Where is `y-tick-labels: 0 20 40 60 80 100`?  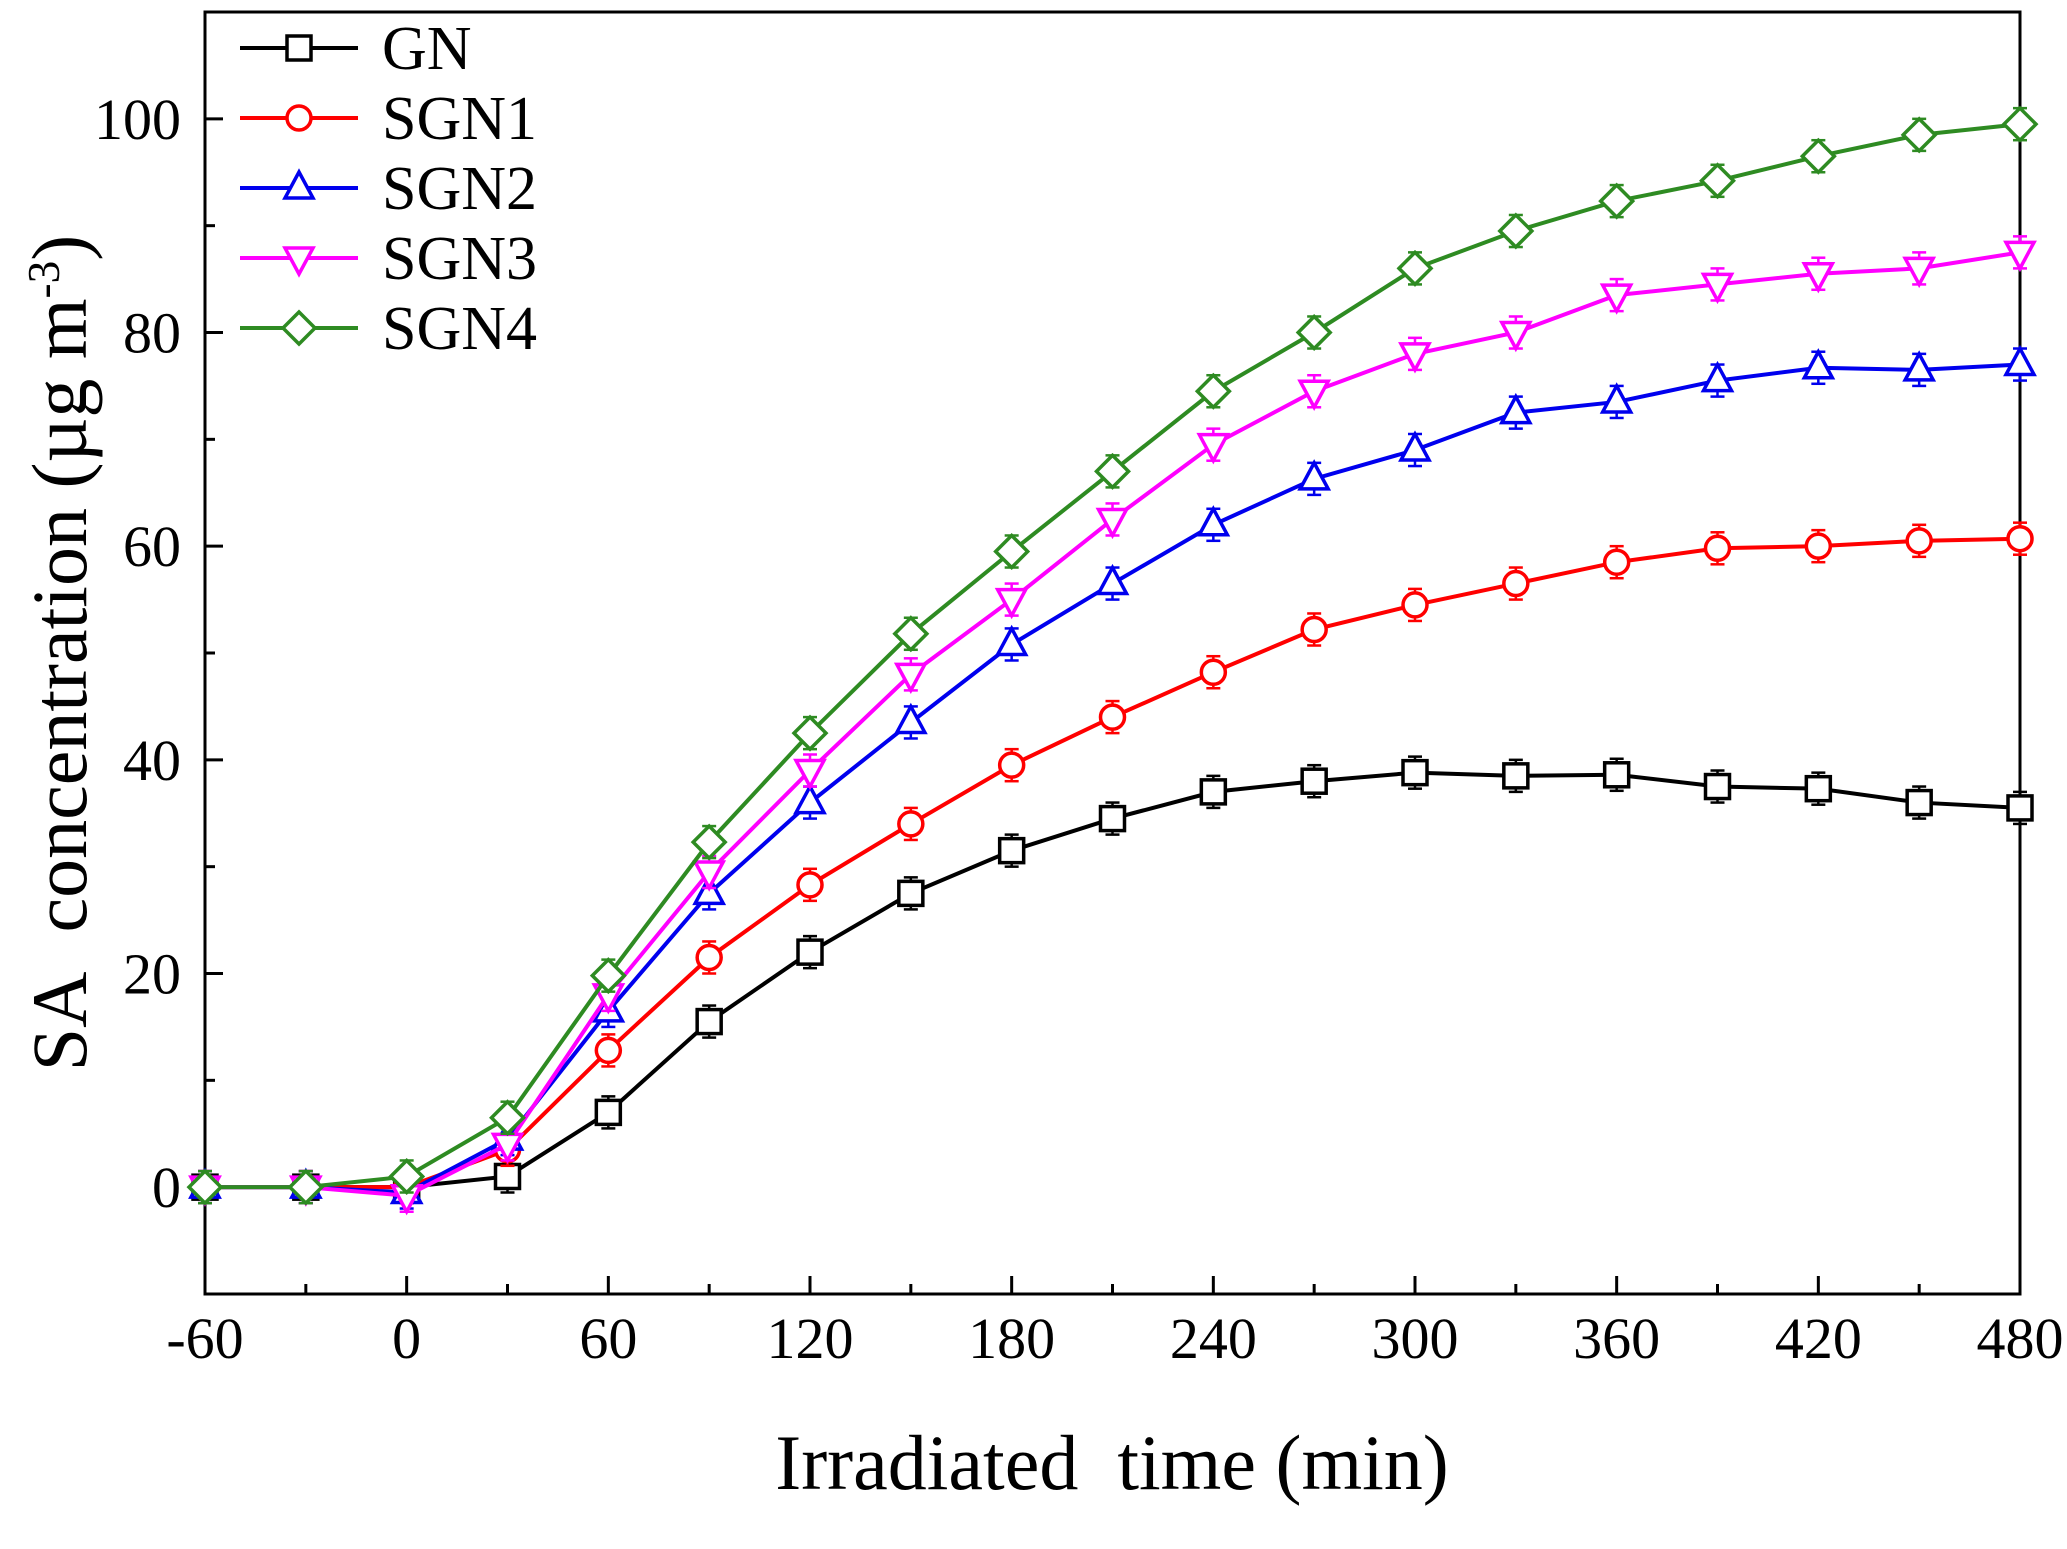 y-tick-labels: 0 20 40 60 80 100 is located at coordinates (137, 653).